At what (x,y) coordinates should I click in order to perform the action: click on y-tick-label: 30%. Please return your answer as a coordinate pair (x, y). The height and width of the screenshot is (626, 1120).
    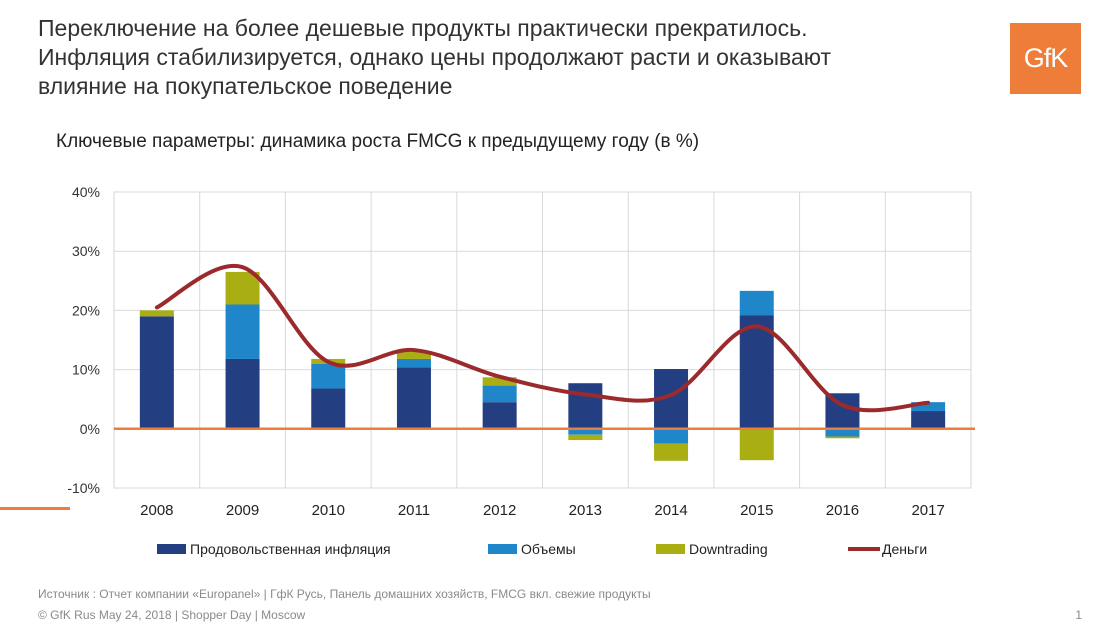
    Looking at the image, I should click on (86, 251).